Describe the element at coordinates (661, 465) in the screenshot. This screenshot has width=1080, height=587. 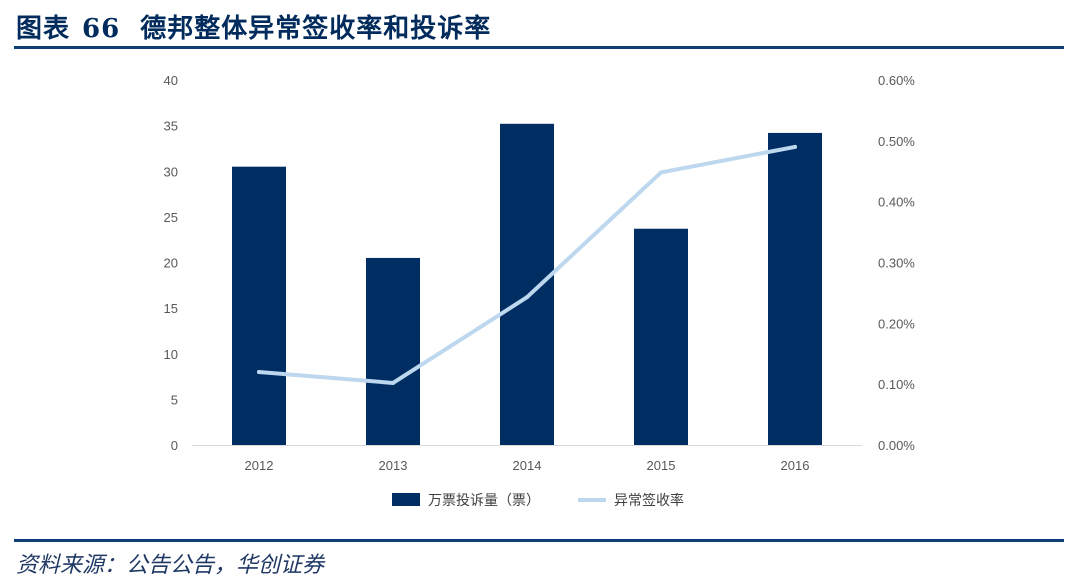
I see `x-tick-label: 2015` at that location.